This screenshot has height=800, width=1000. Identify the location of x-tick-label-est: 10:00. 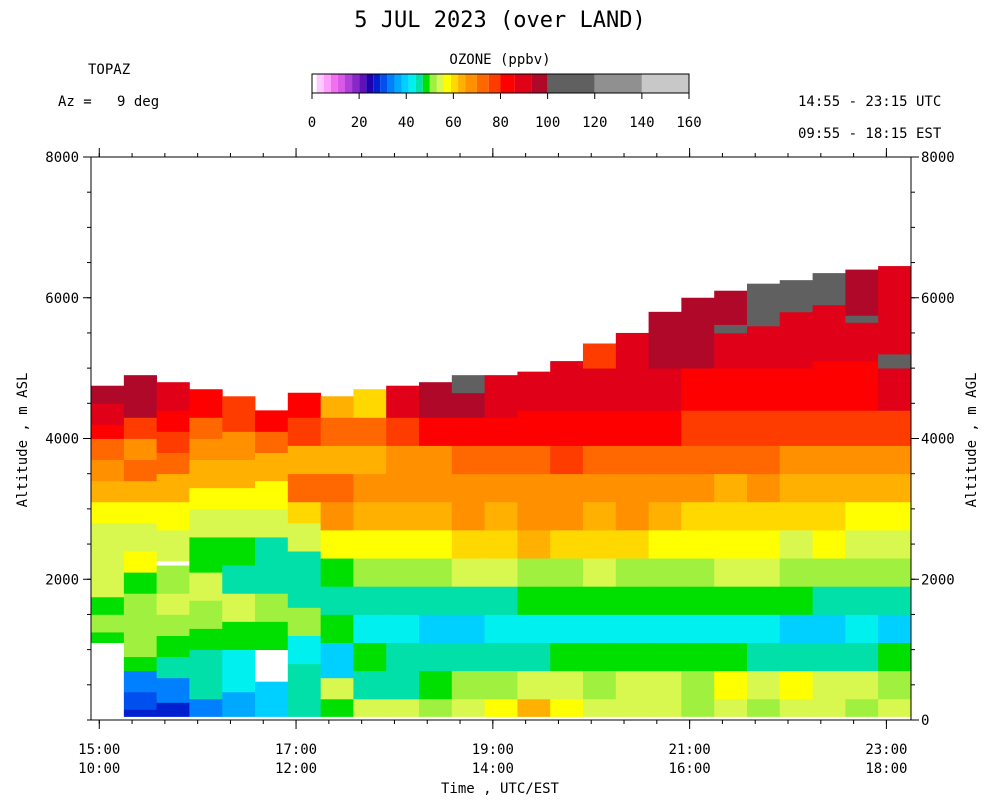
(99, 769).